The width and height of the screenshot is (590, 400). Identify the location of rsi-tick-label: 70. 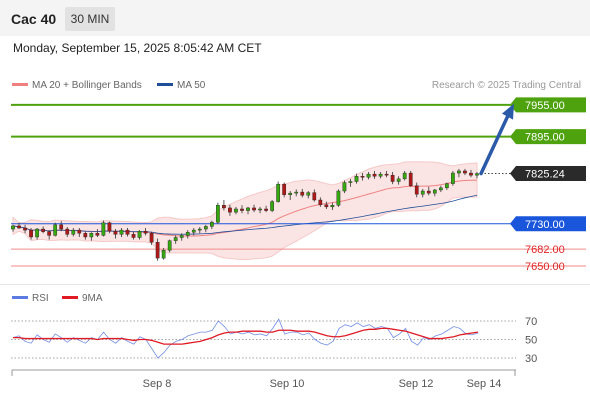
(531, 322).